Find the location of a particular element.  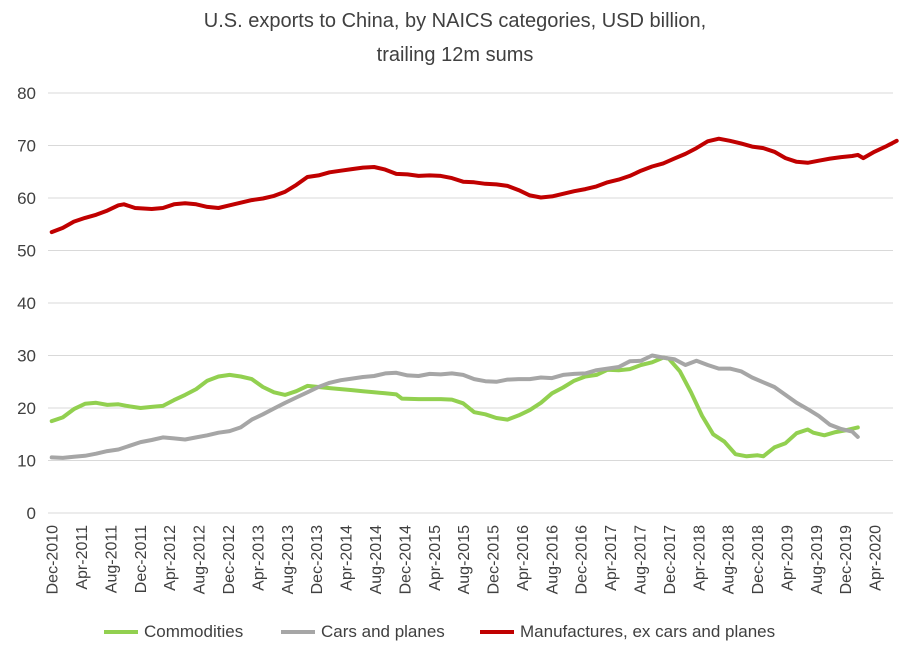

manufactures-line is located at coordinates (474, 185).